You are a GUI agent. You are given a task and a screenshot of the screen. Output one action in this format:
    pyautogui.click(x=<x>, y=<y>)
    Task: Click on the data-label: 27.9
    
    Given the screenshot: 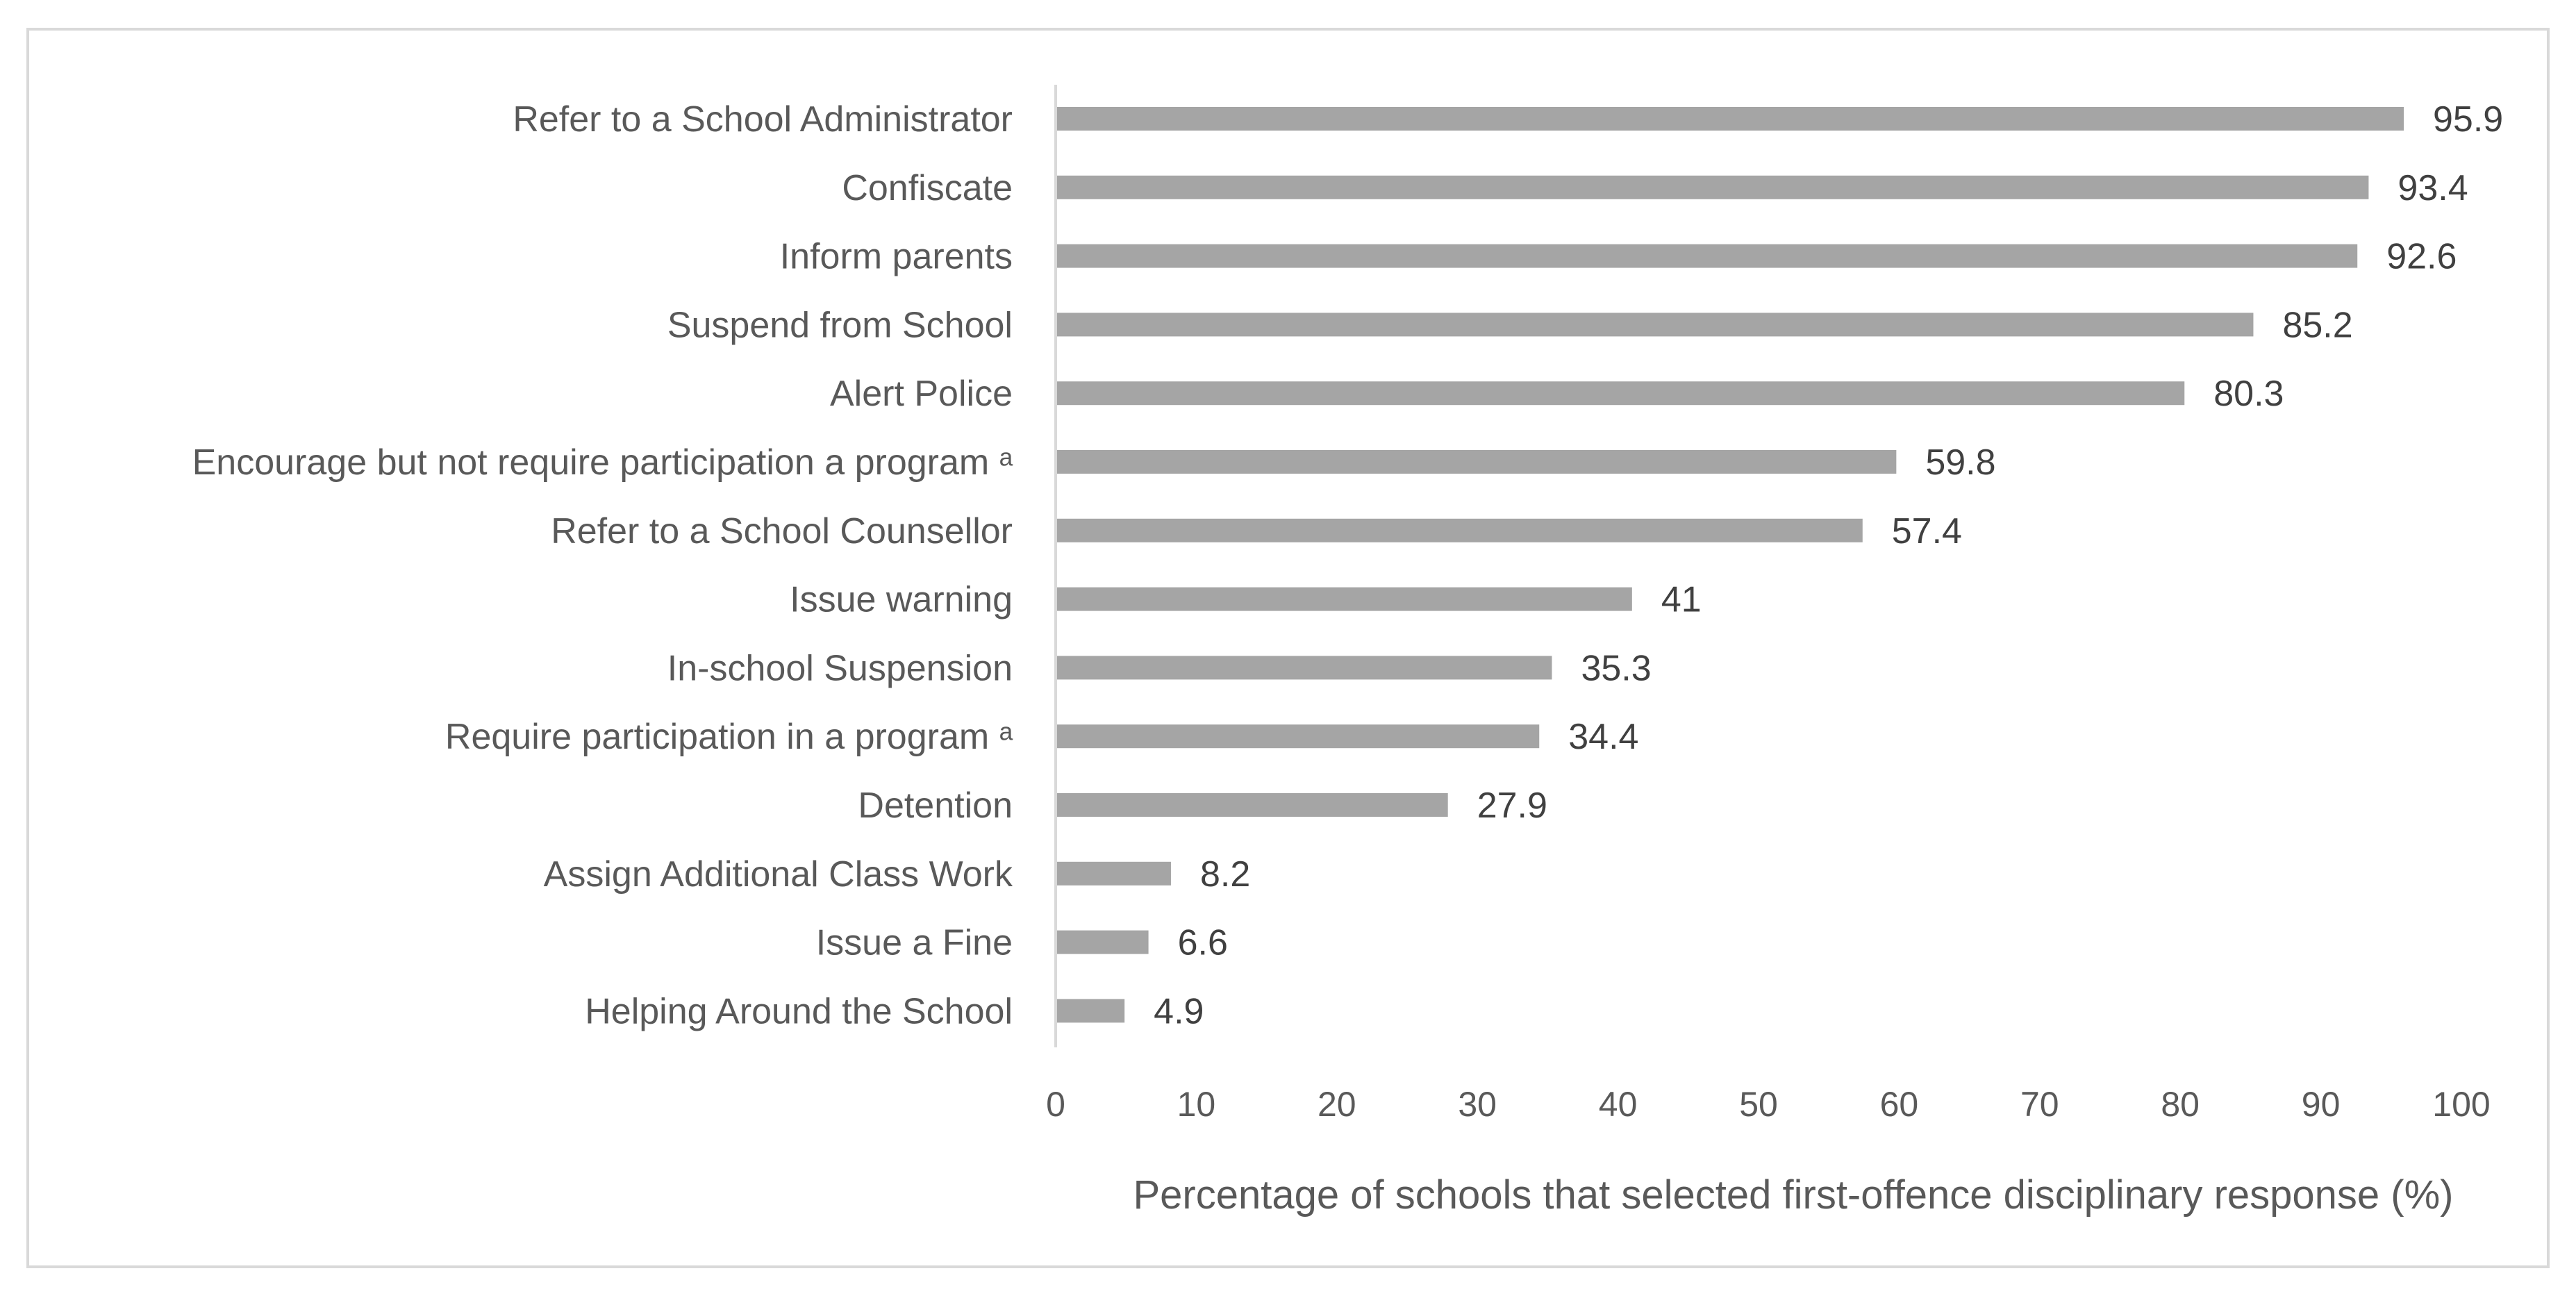 What is the action you would take?
    pyautogui.click(x=1512, y=806)
    